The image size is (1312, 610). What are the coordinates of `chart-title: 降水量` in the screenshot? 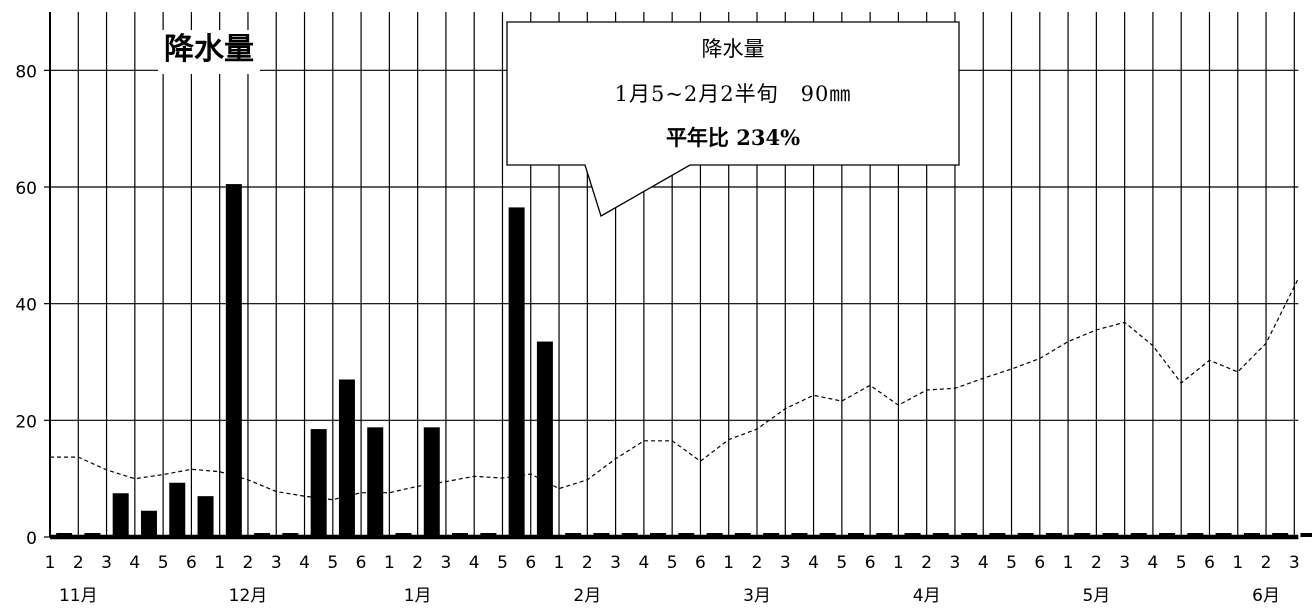 It's located at (209, 52).